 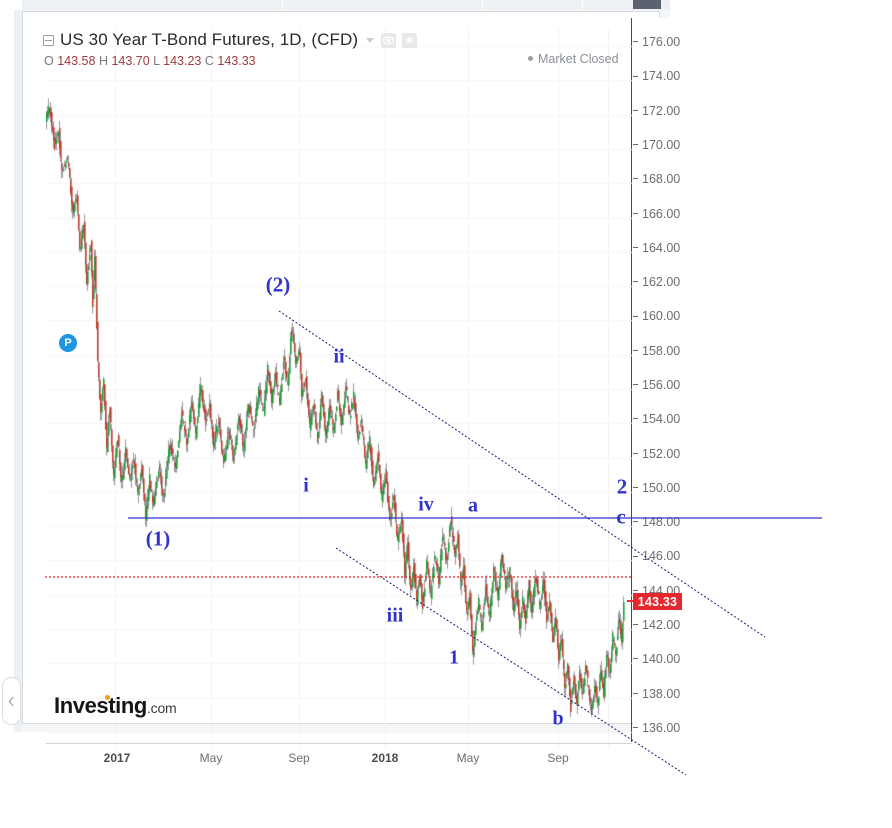 I want to click on price-axis-tick: 160.00, so click(x=656, y=316).